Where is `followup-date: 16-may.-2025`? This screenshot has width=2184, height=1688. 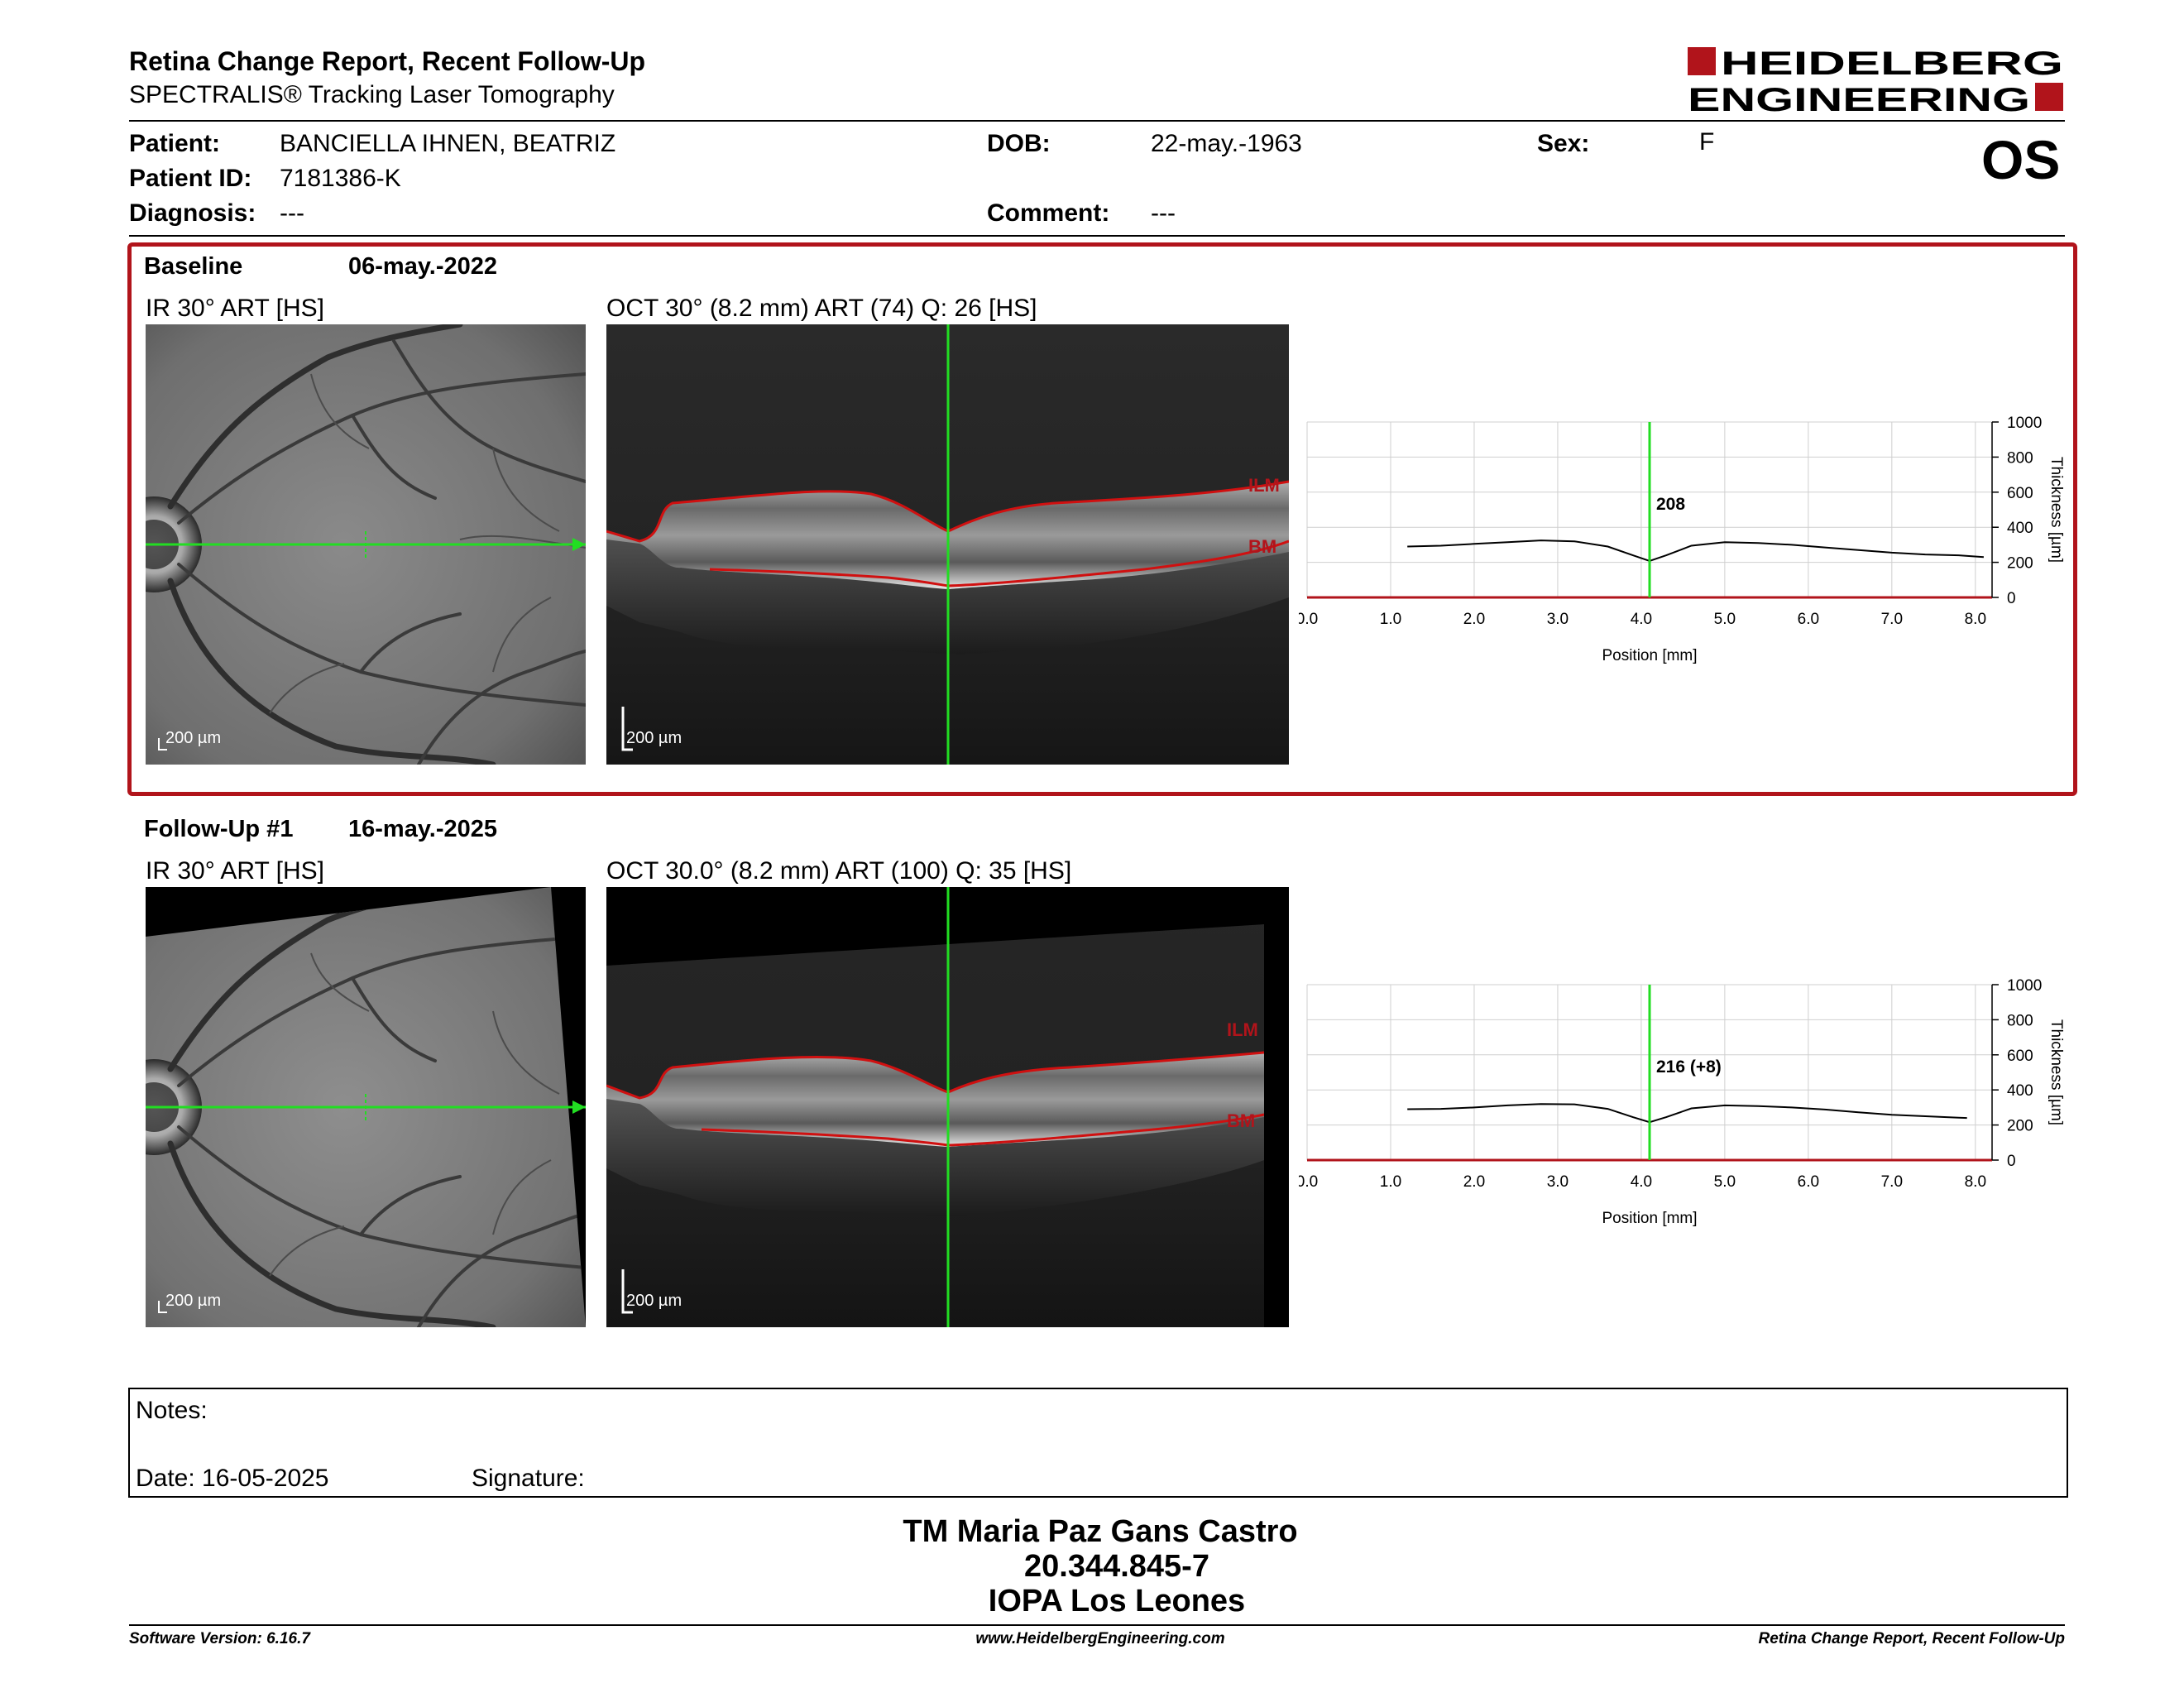
followup-date: 16-may.-2025 is located at coordinates (423, 829).